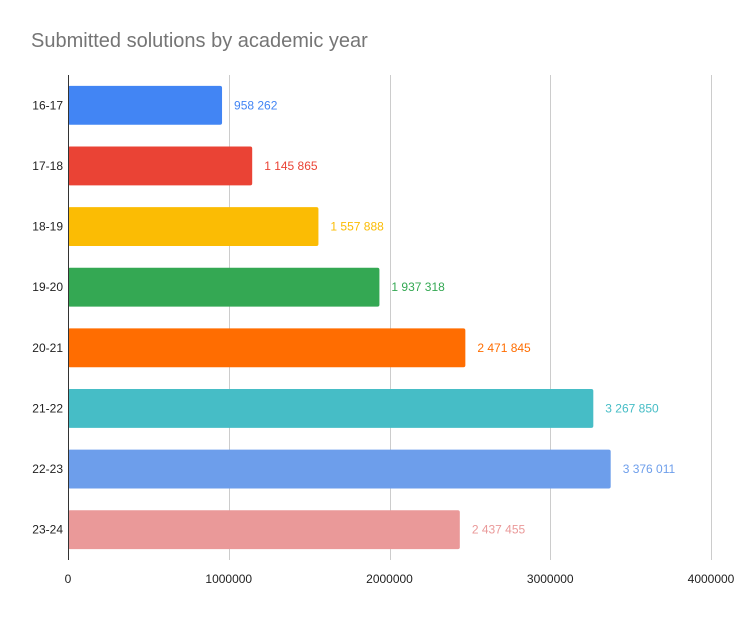 This screenshot has width=743, height=618. I want to click on data-label: 2 437 455, so click(499, 530).